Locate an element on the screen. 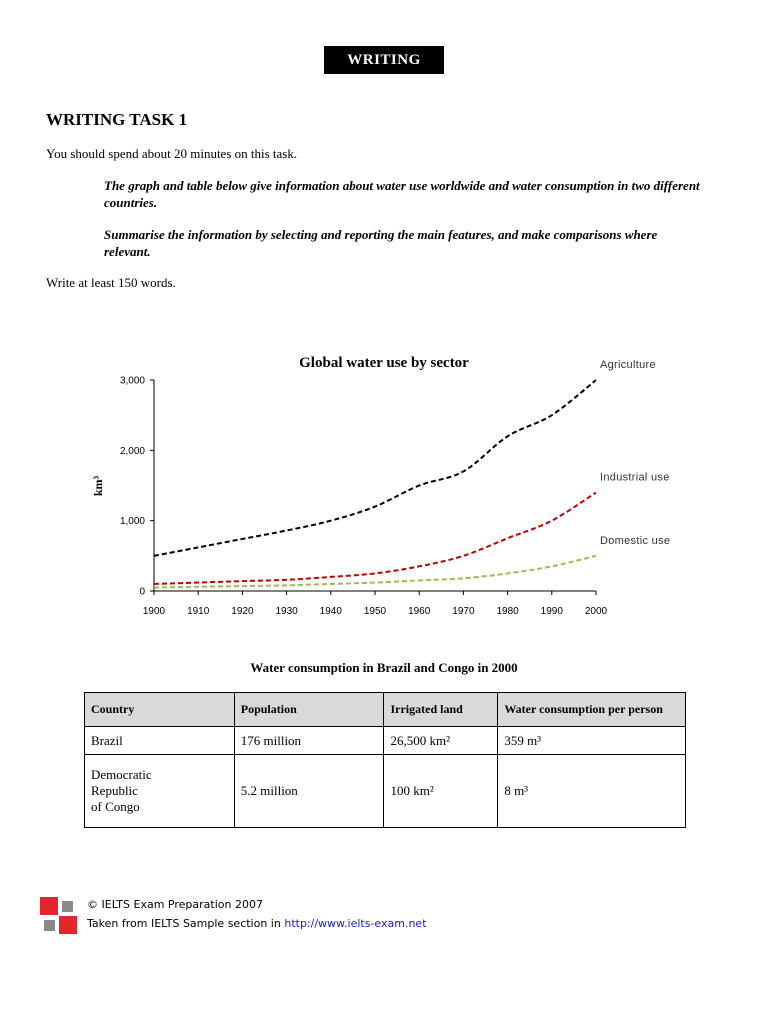 The image size is (768, 1024). cell-water-consumption: 8 m³ is located at coordinates (591, 791).